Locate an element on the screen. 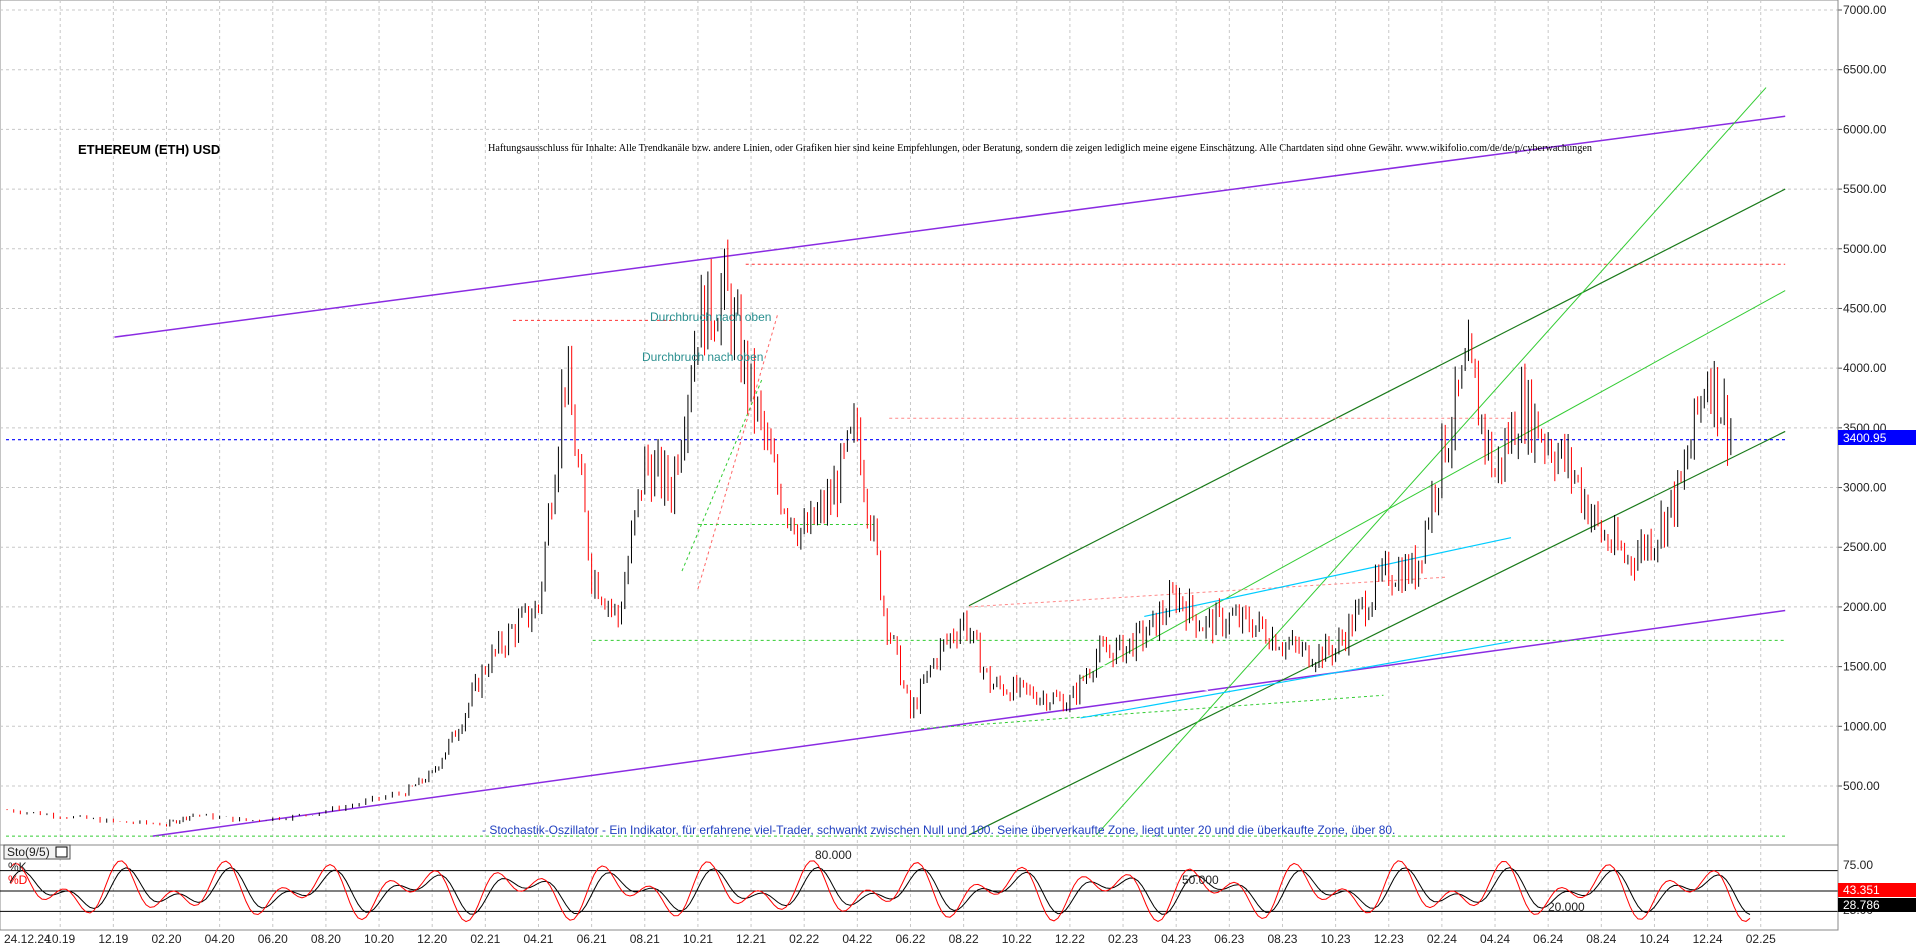 This screenshot has width=1916, height=948. support-rising is located at coordinates (1152, 712).